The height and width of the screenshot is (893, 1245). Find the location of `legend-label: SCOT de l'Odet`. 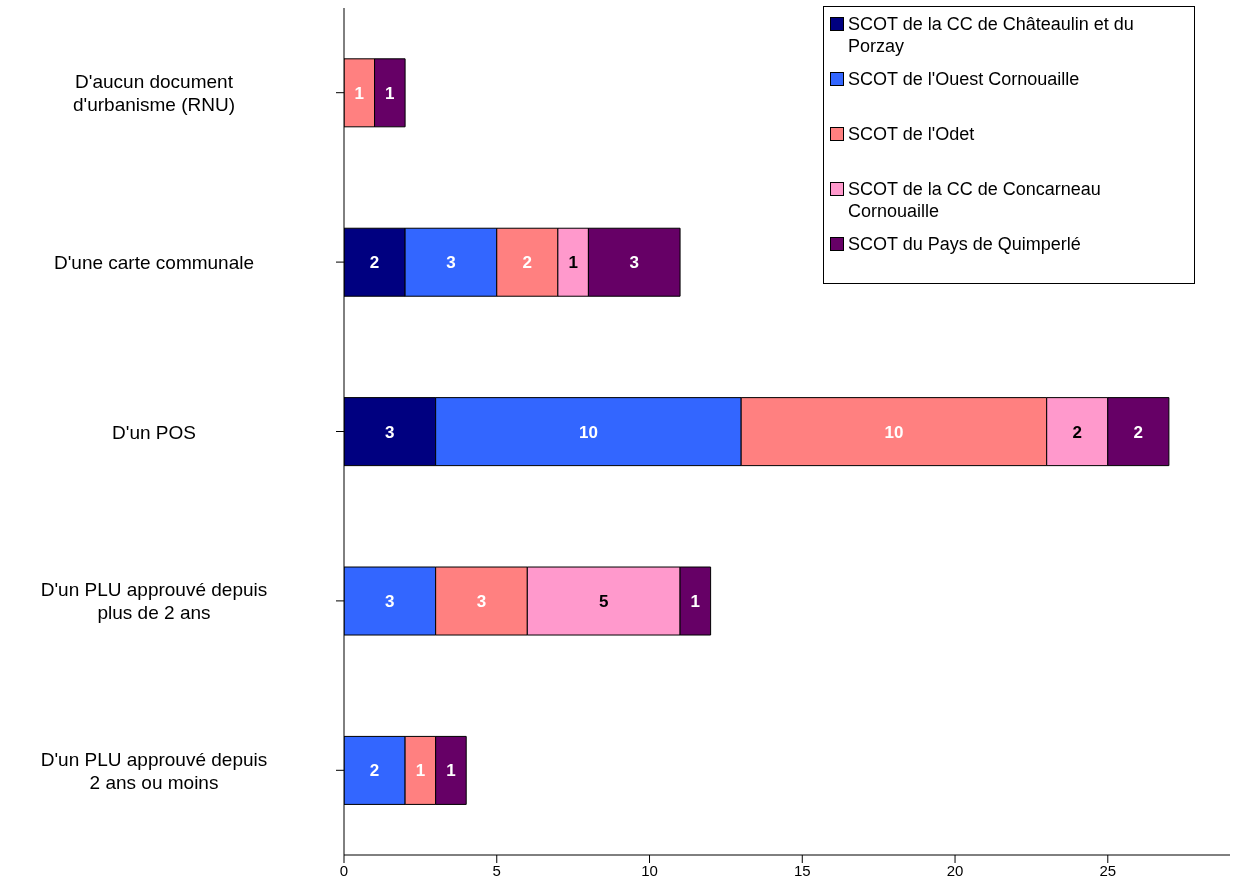

legend-label: SCOT de l'Odet is located at coordinates (911, 134).